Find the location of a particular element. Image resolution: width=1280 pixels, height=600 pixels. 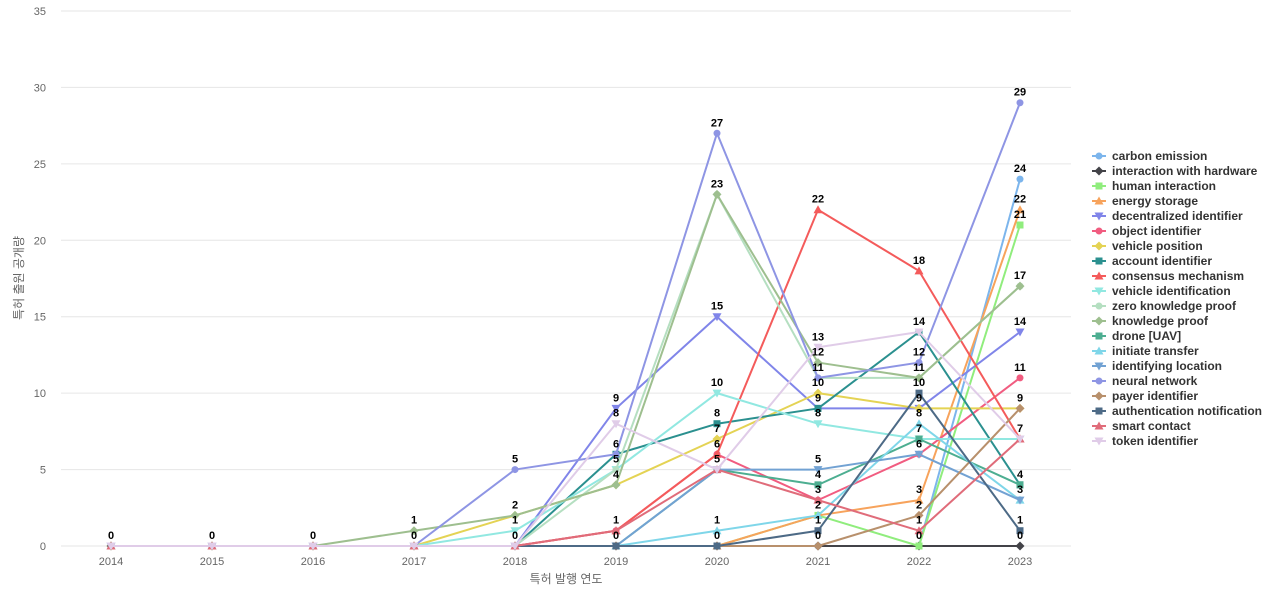

legend-item-vehicle-position: vehicle position is located at coordinates (1147, 246).